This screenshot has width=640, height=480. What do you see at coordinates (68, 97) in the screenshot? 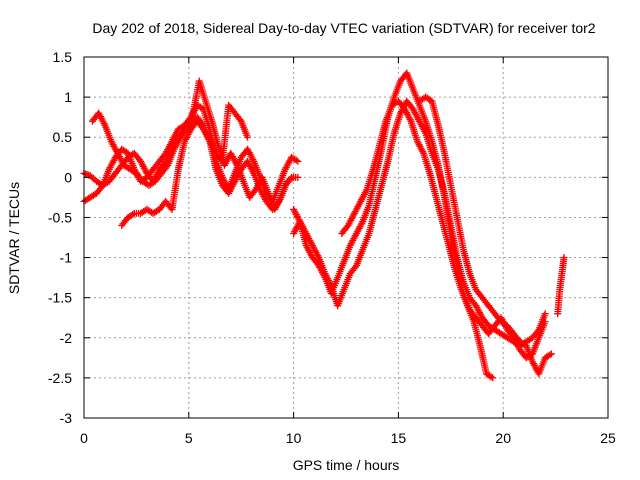
I see `y-tick-label: 1` at bounding box center [68, 97].